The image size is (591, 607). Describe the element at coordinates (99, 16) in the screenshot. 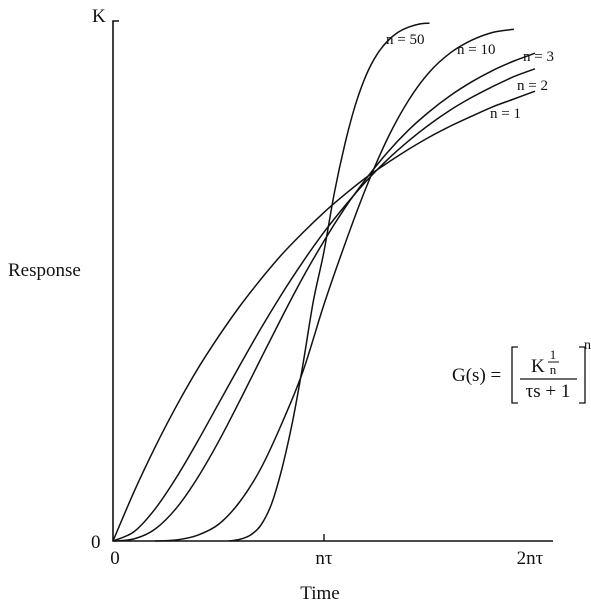

I see `y-tick-label-K: K` at that location.